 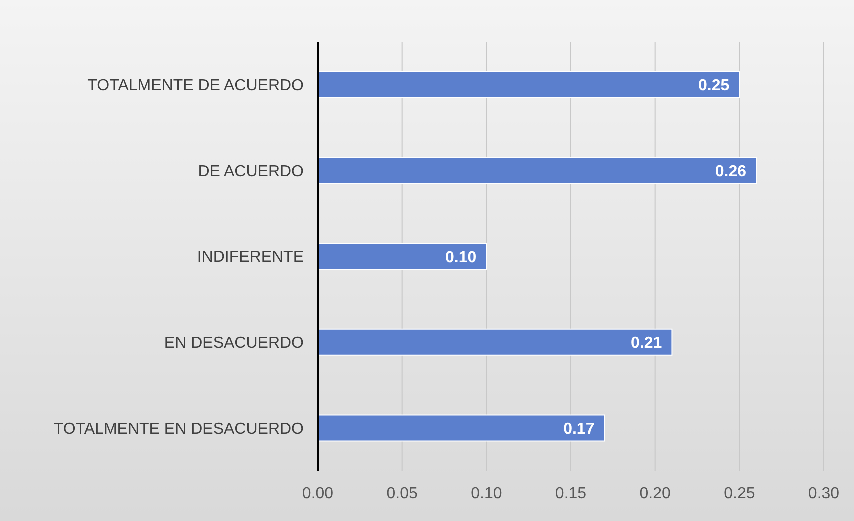 I want to click on x-tick-label: 0.05, so click(x=402, y=493).